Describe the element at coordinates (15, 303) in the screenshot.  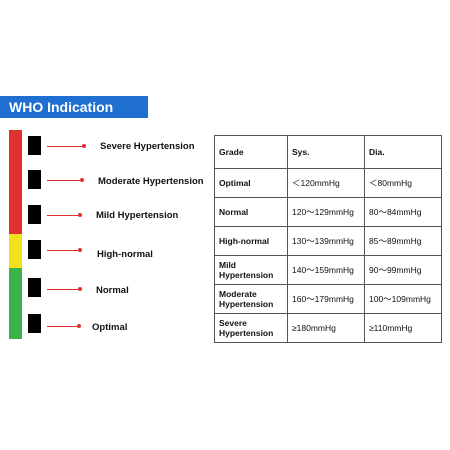
I see `green-scale-segment` at that location.